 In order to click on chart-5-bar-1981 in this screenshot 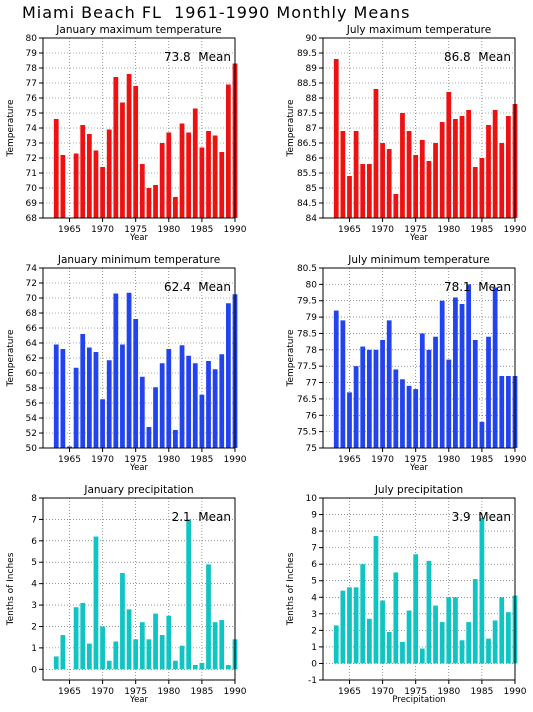, I will do `click(455, 630)`.